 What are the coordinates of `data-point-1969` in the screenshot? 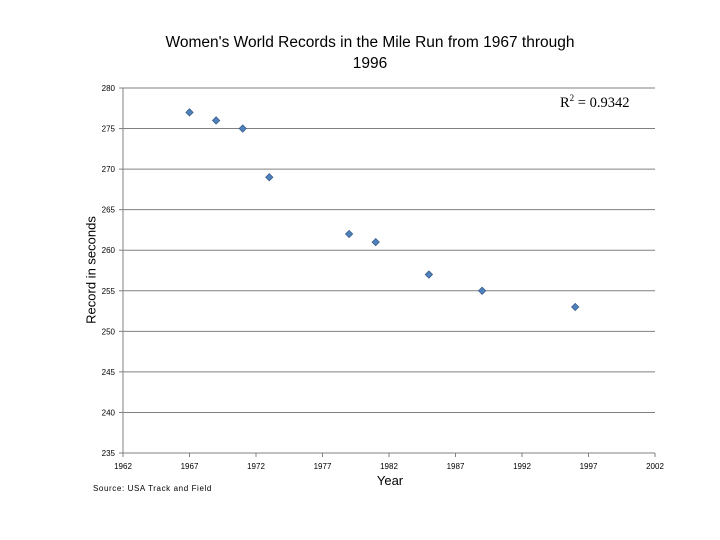 It's located at (216, 120).